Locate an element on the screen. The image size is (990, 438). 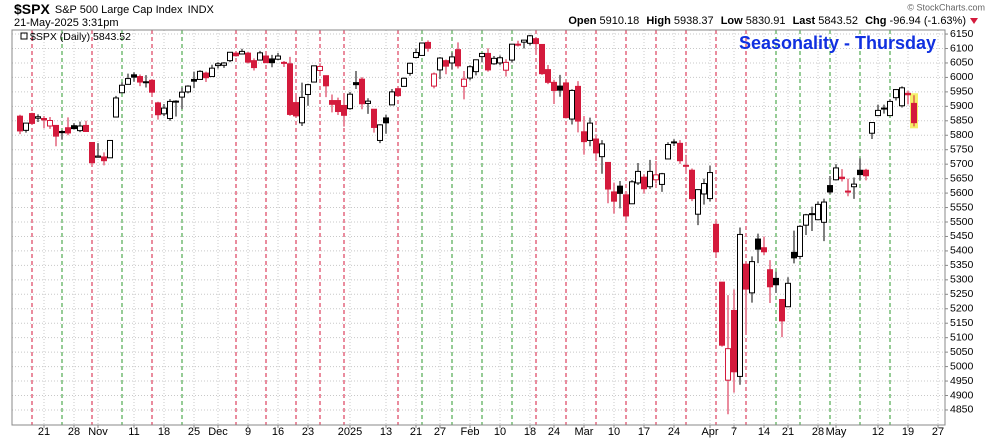
x-tick-label: 9 is located at coordinates (248, 432).